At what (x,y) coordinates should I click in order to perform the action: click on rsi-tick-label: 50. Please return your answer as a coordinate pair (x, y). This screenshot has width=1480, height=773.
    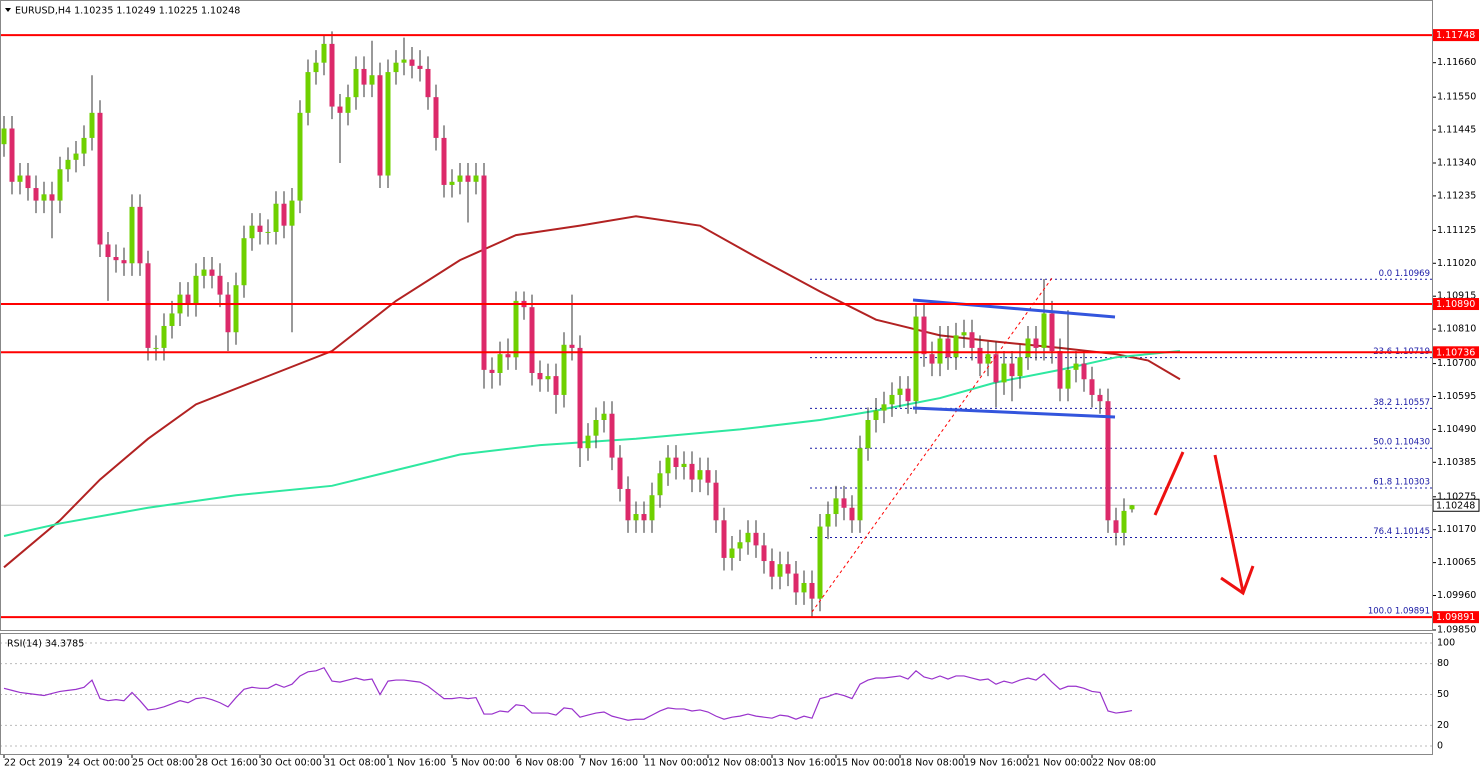
    Looking at the image, I should click on (1443, 694).